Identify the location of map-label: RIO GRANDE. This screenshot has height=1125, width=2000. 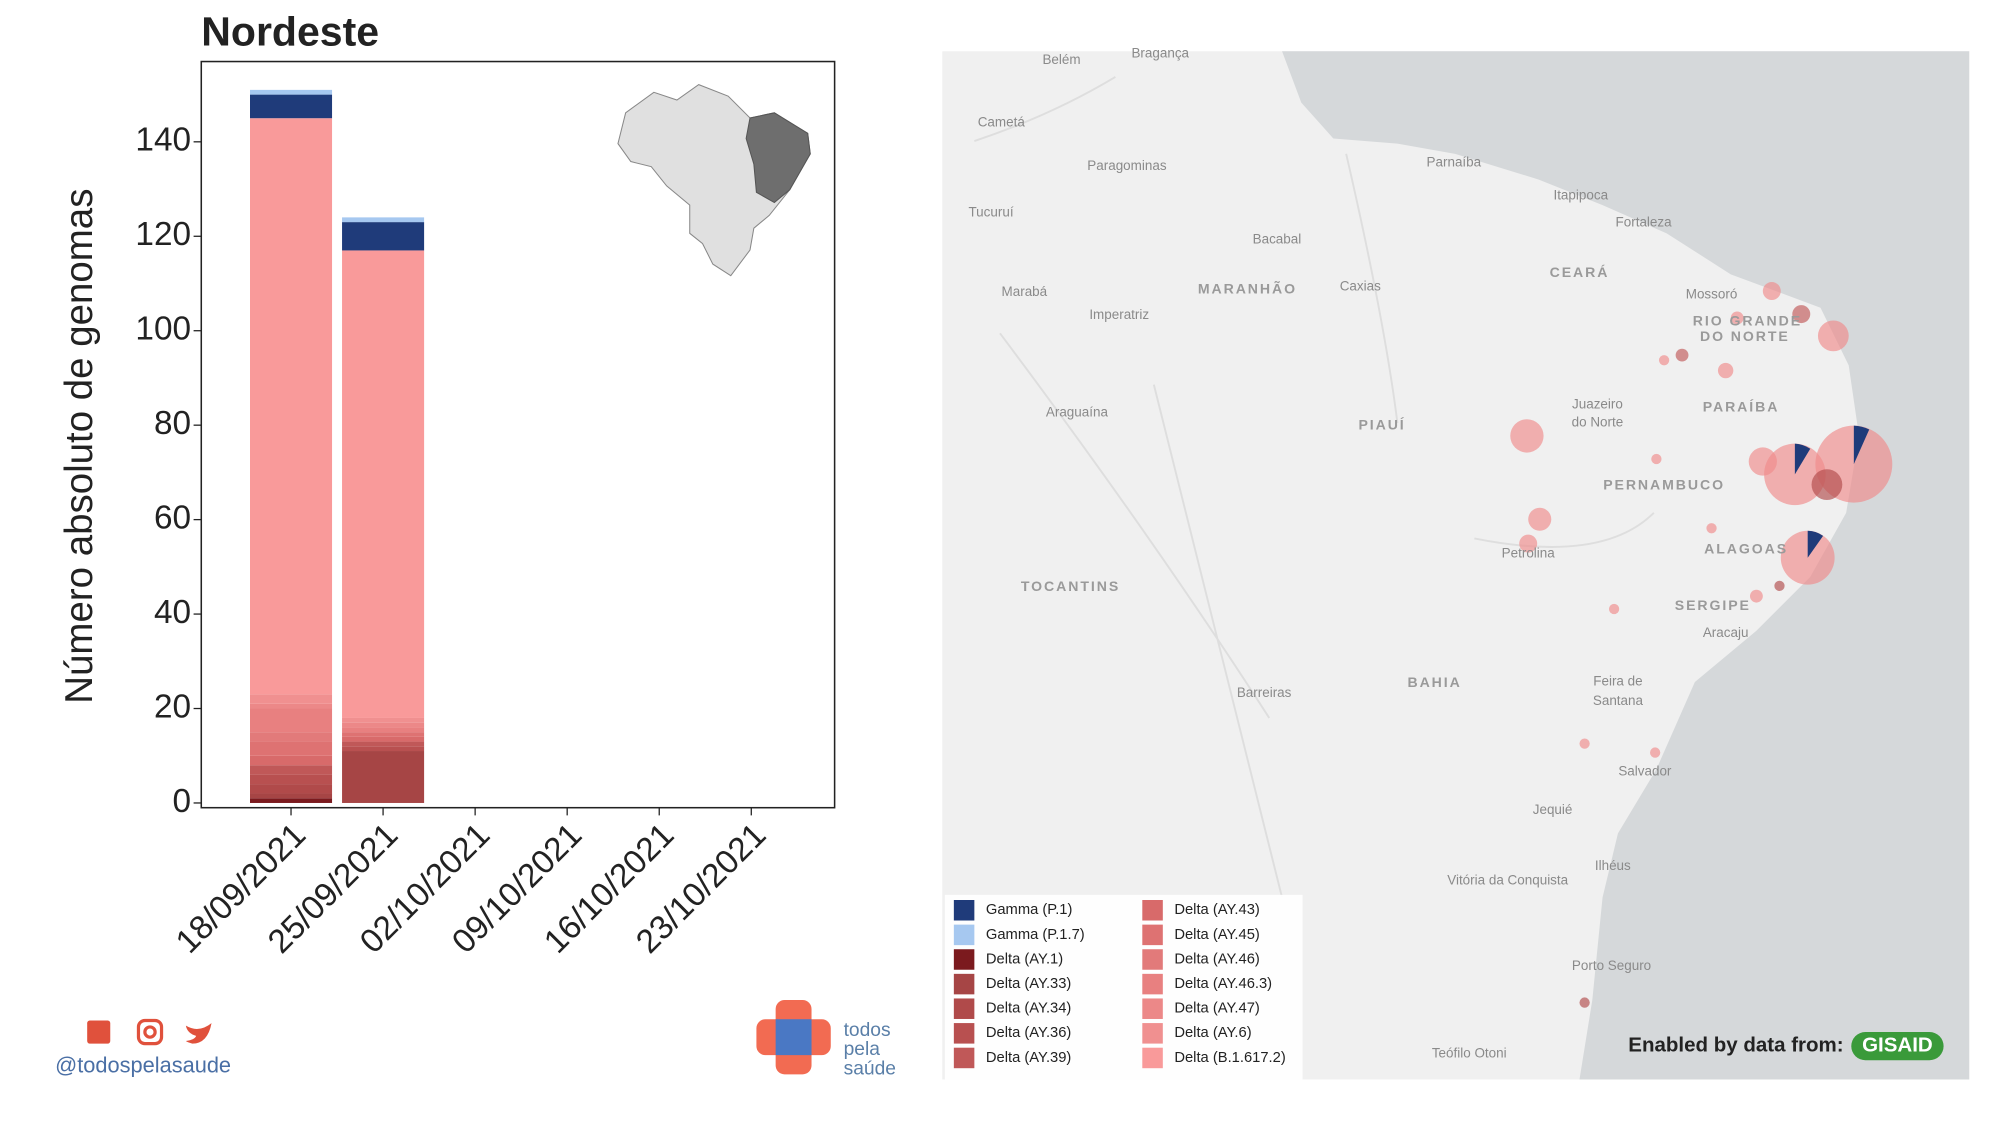
(1747, 321).